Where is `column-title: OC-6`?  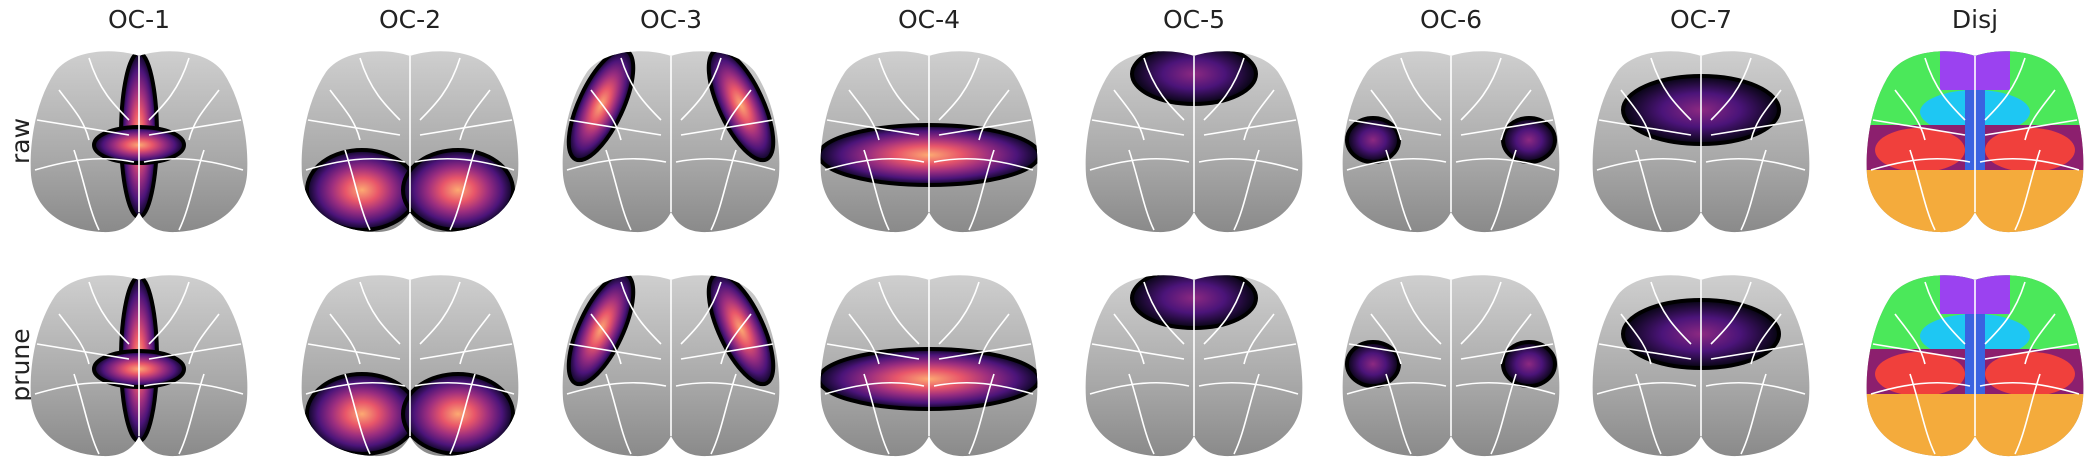
column-title: OC-6 is located at coordinates (1451, 19).